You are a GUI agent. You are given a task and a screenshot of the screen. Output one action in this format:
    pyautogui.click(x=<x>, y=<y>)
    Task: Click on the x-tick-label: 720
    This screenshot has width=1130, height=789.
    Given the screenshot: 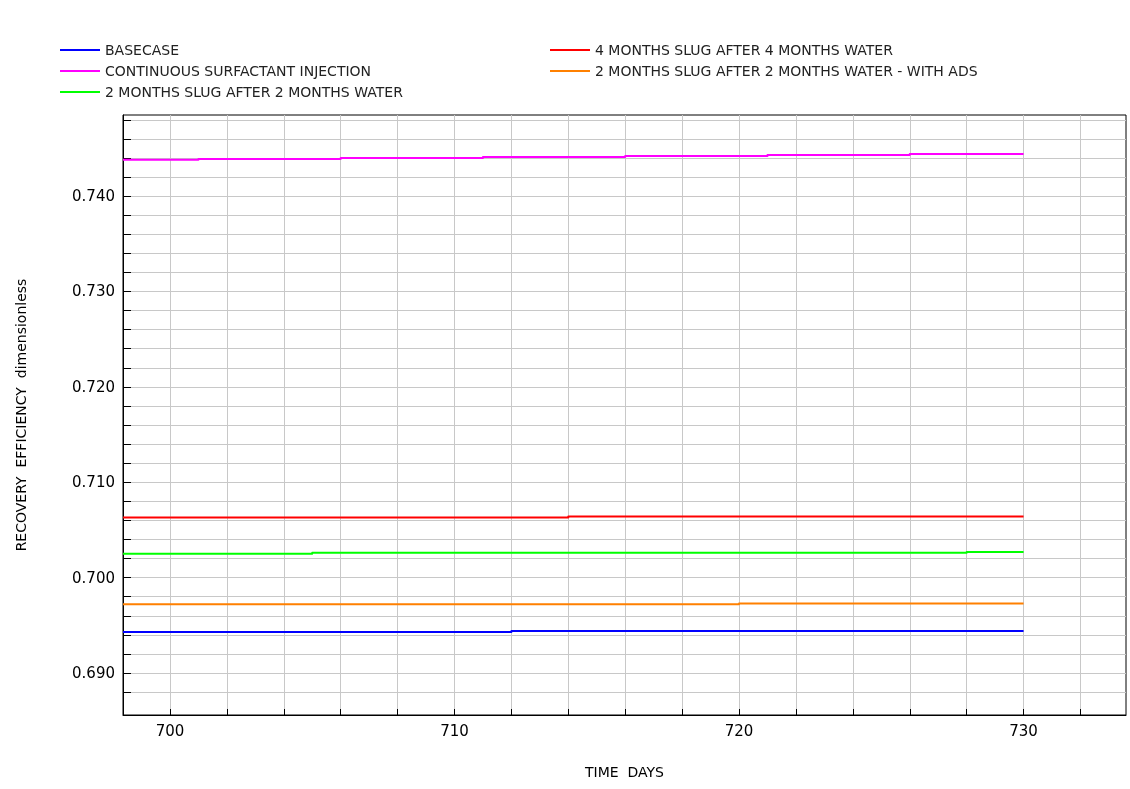 What is the action you would take?
    pyautogui.click(x=739, y=730)
    